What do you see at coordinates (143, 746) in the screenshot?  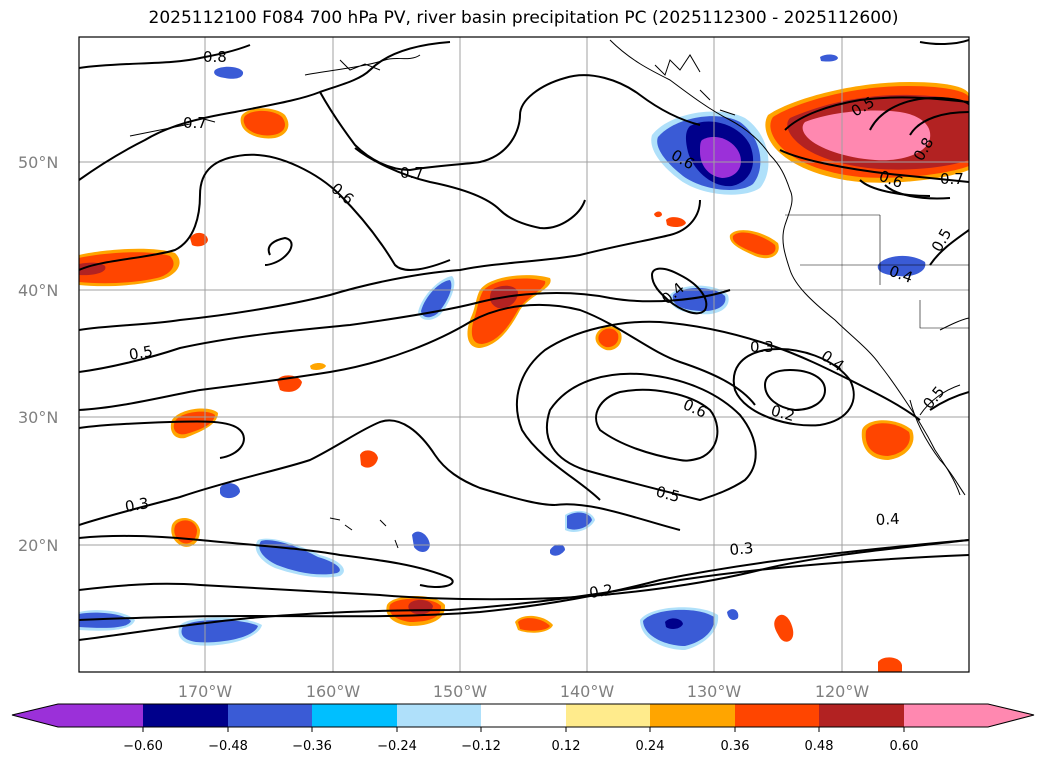 I see `colorbar-tick: −0.60` at bounding box center [143, 746].